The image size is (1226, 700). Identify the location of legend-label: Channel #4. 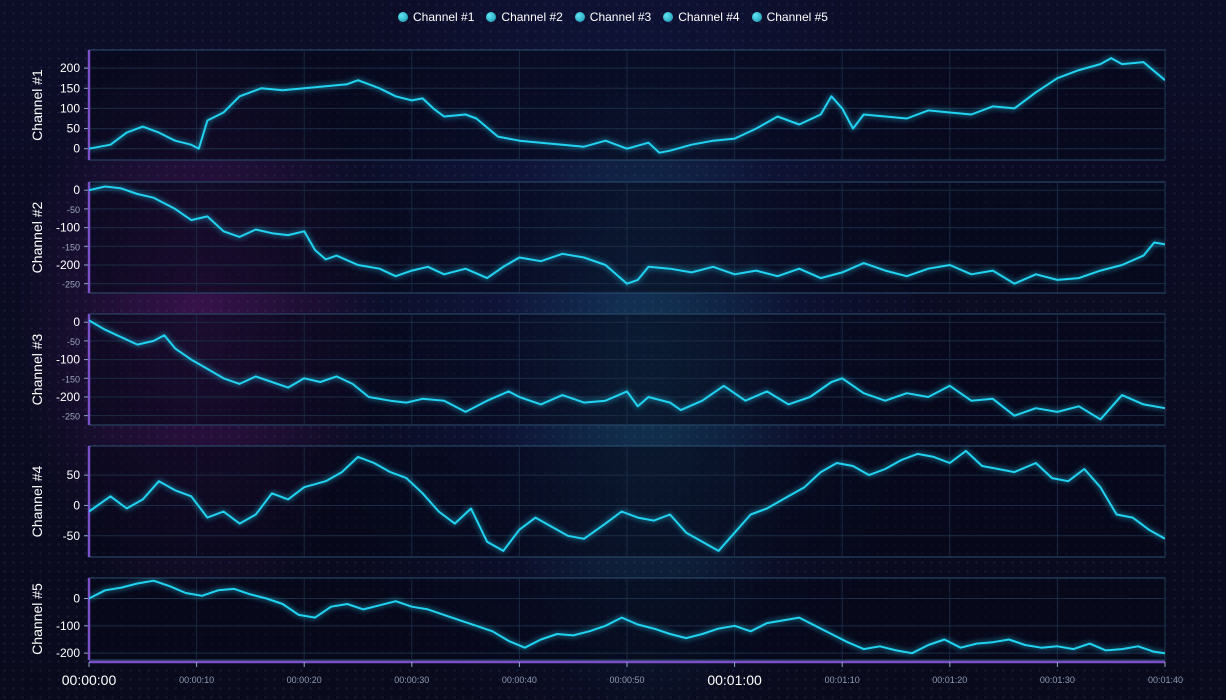
(709, 17).